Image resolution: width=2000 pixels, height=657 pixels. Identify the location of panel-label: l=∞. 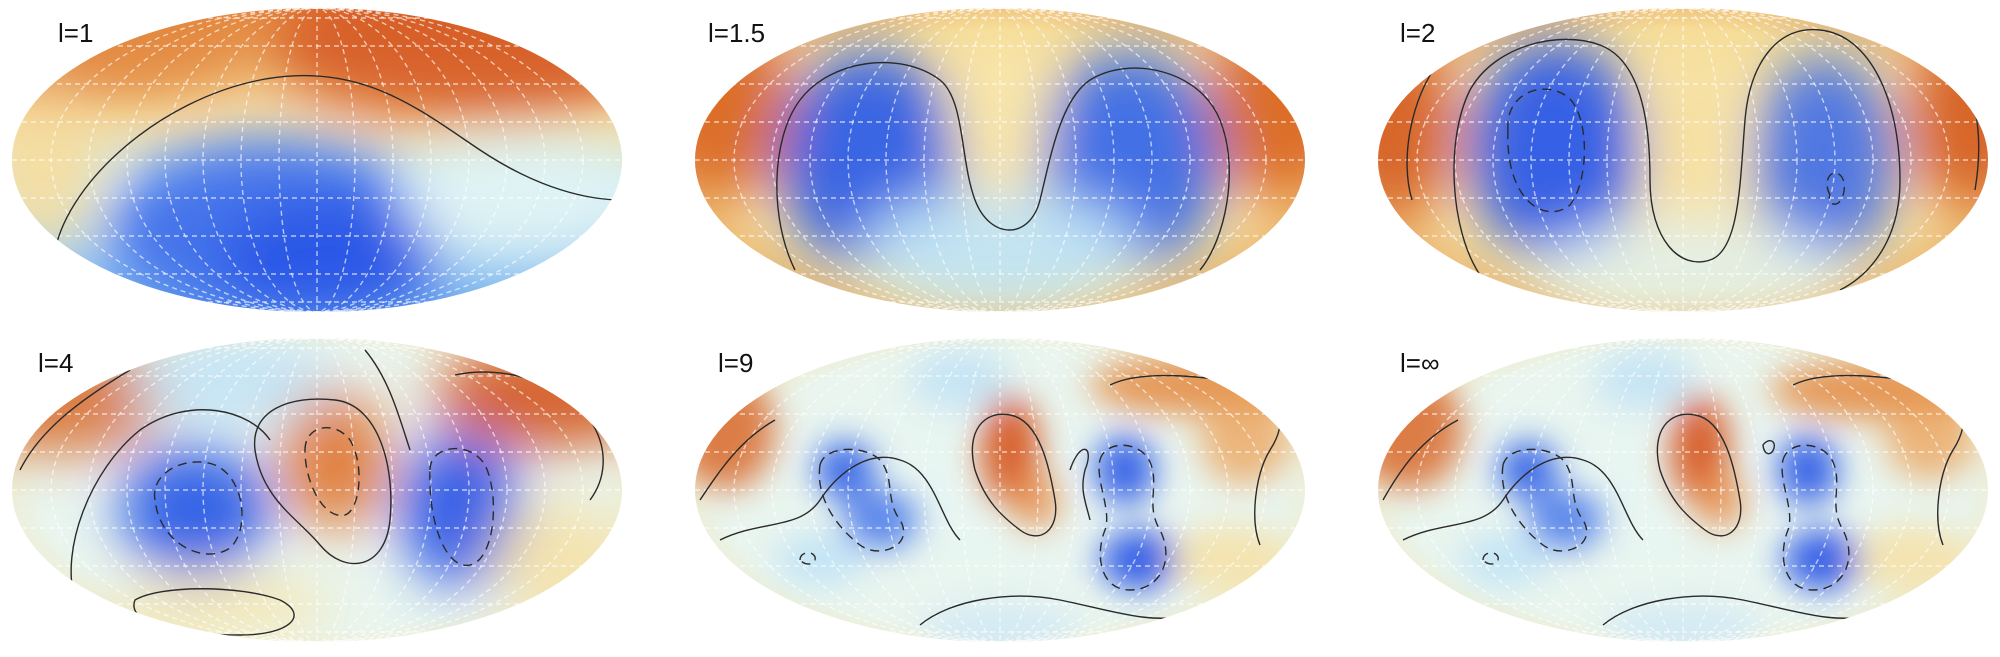
(1420, 363).